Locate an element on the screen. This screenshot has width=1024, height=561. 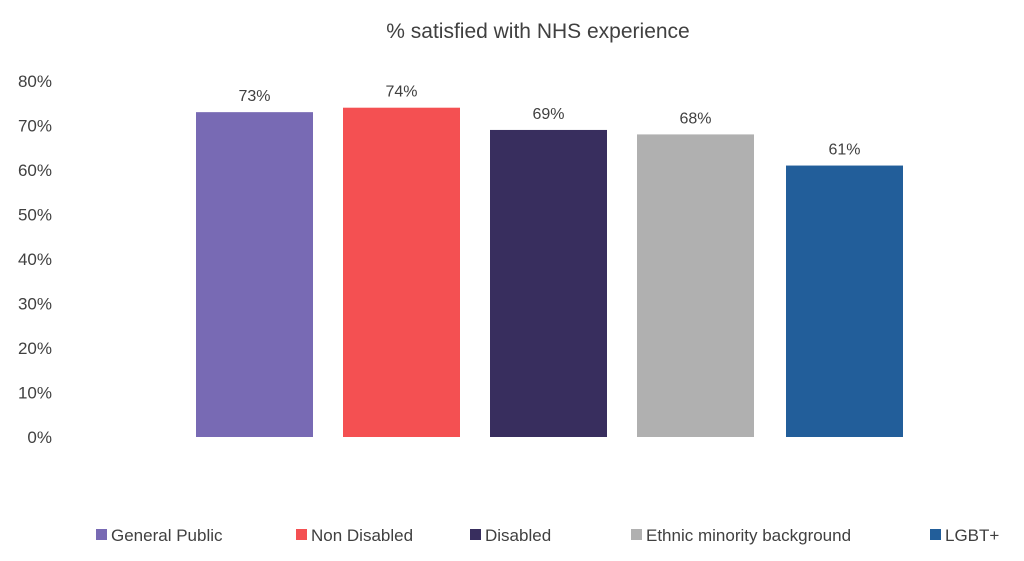
y-tick-label: 40% is located at coordinates (35, 259).